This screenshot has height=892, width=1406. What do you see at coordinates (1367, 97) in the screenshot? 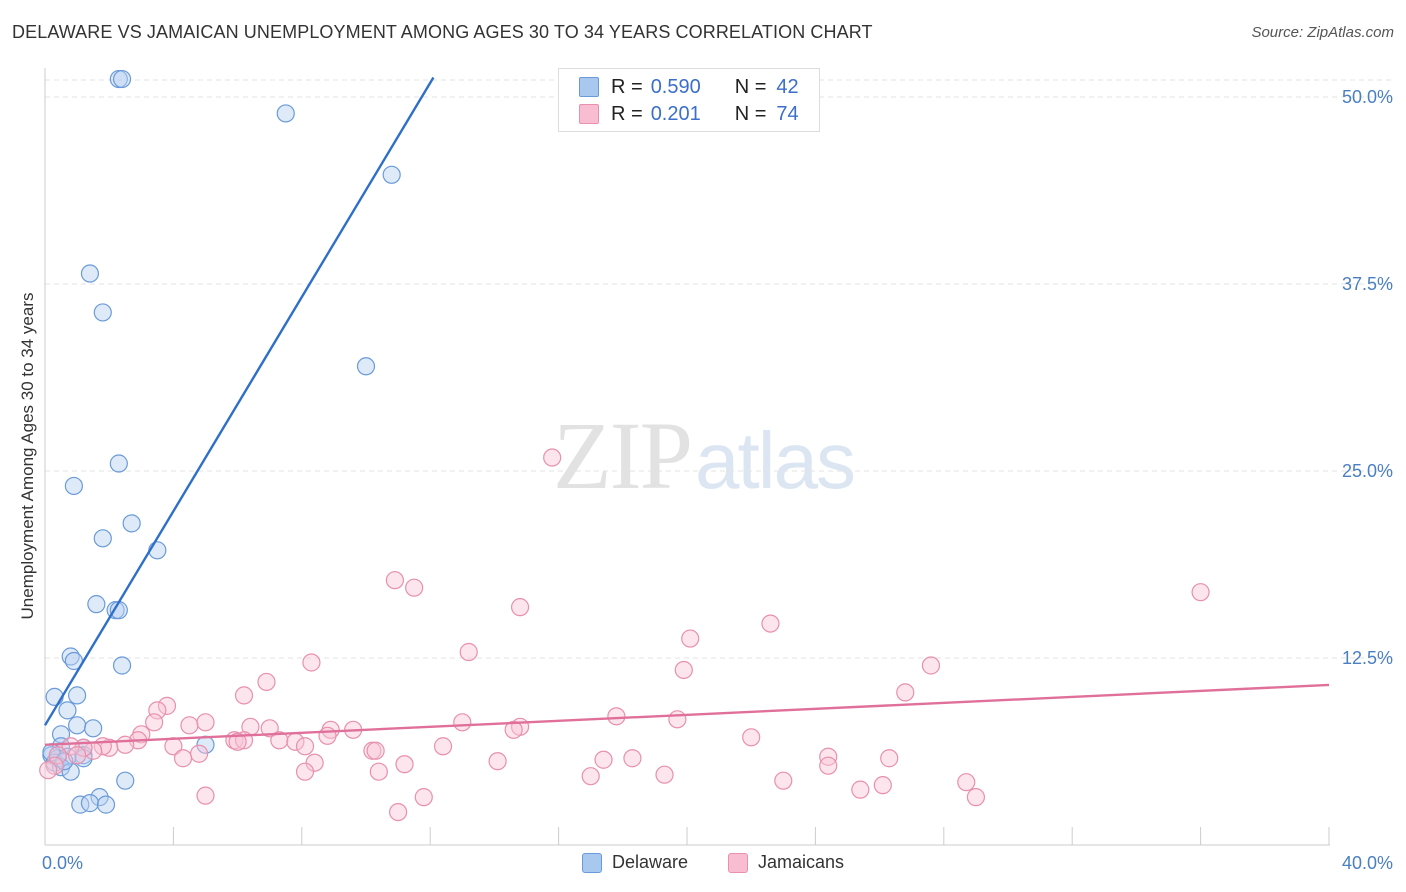
I see `y-tick-label: 50.0%` at bounding box center [1367, 97].